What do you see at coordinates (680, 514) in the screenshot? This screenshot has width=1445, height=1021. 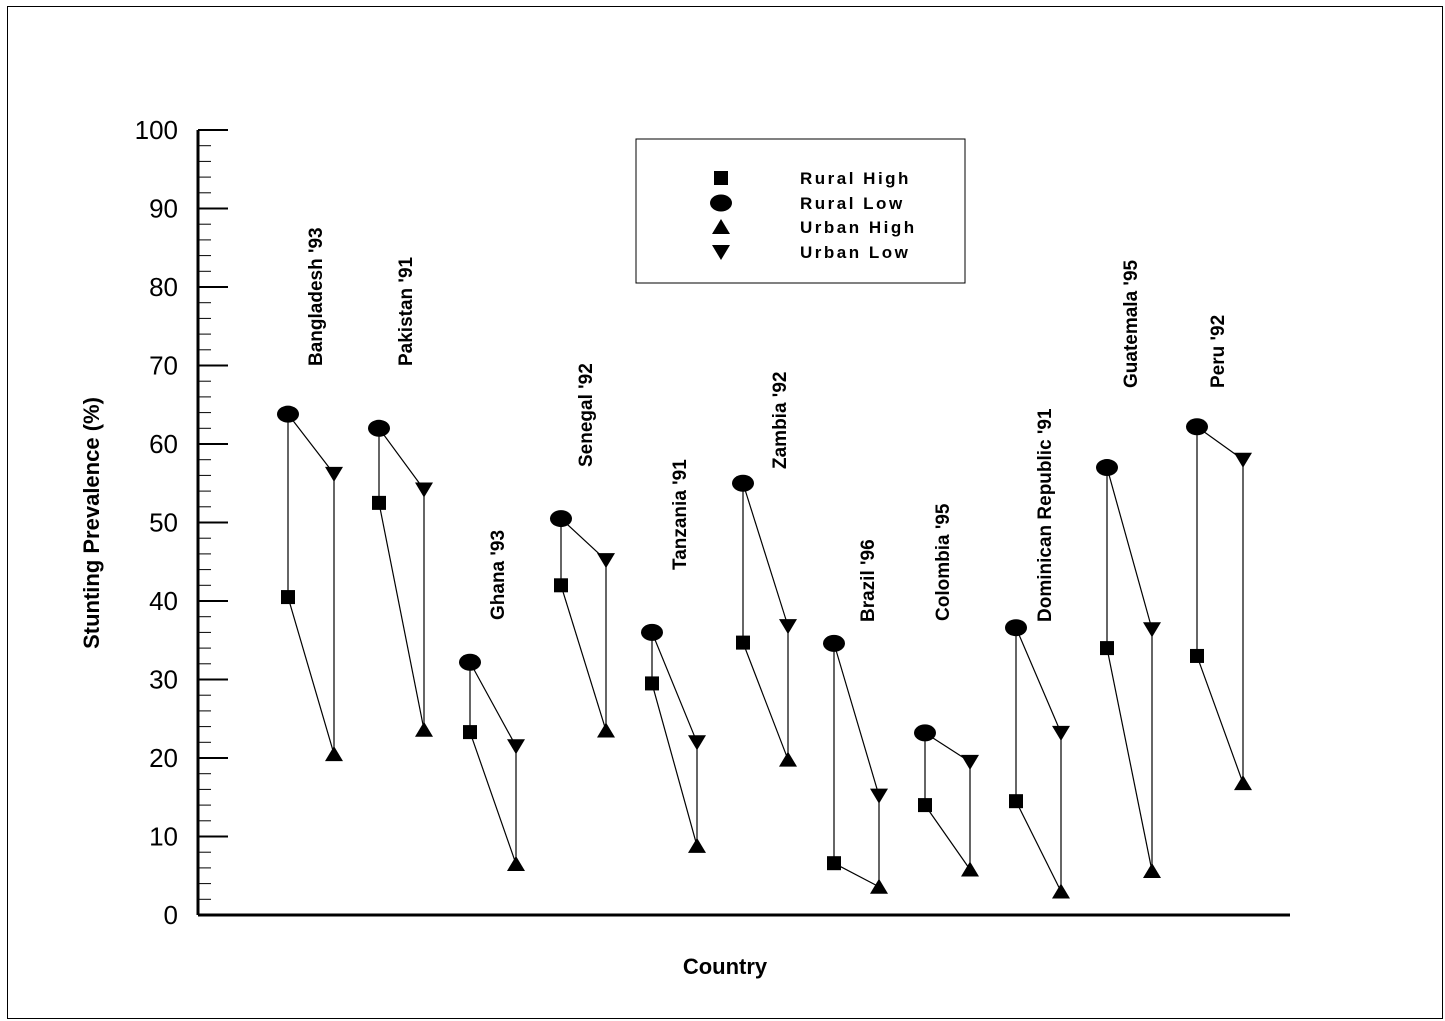 I see `country-label: Tanzania '91` at bounding box center [680, 514].